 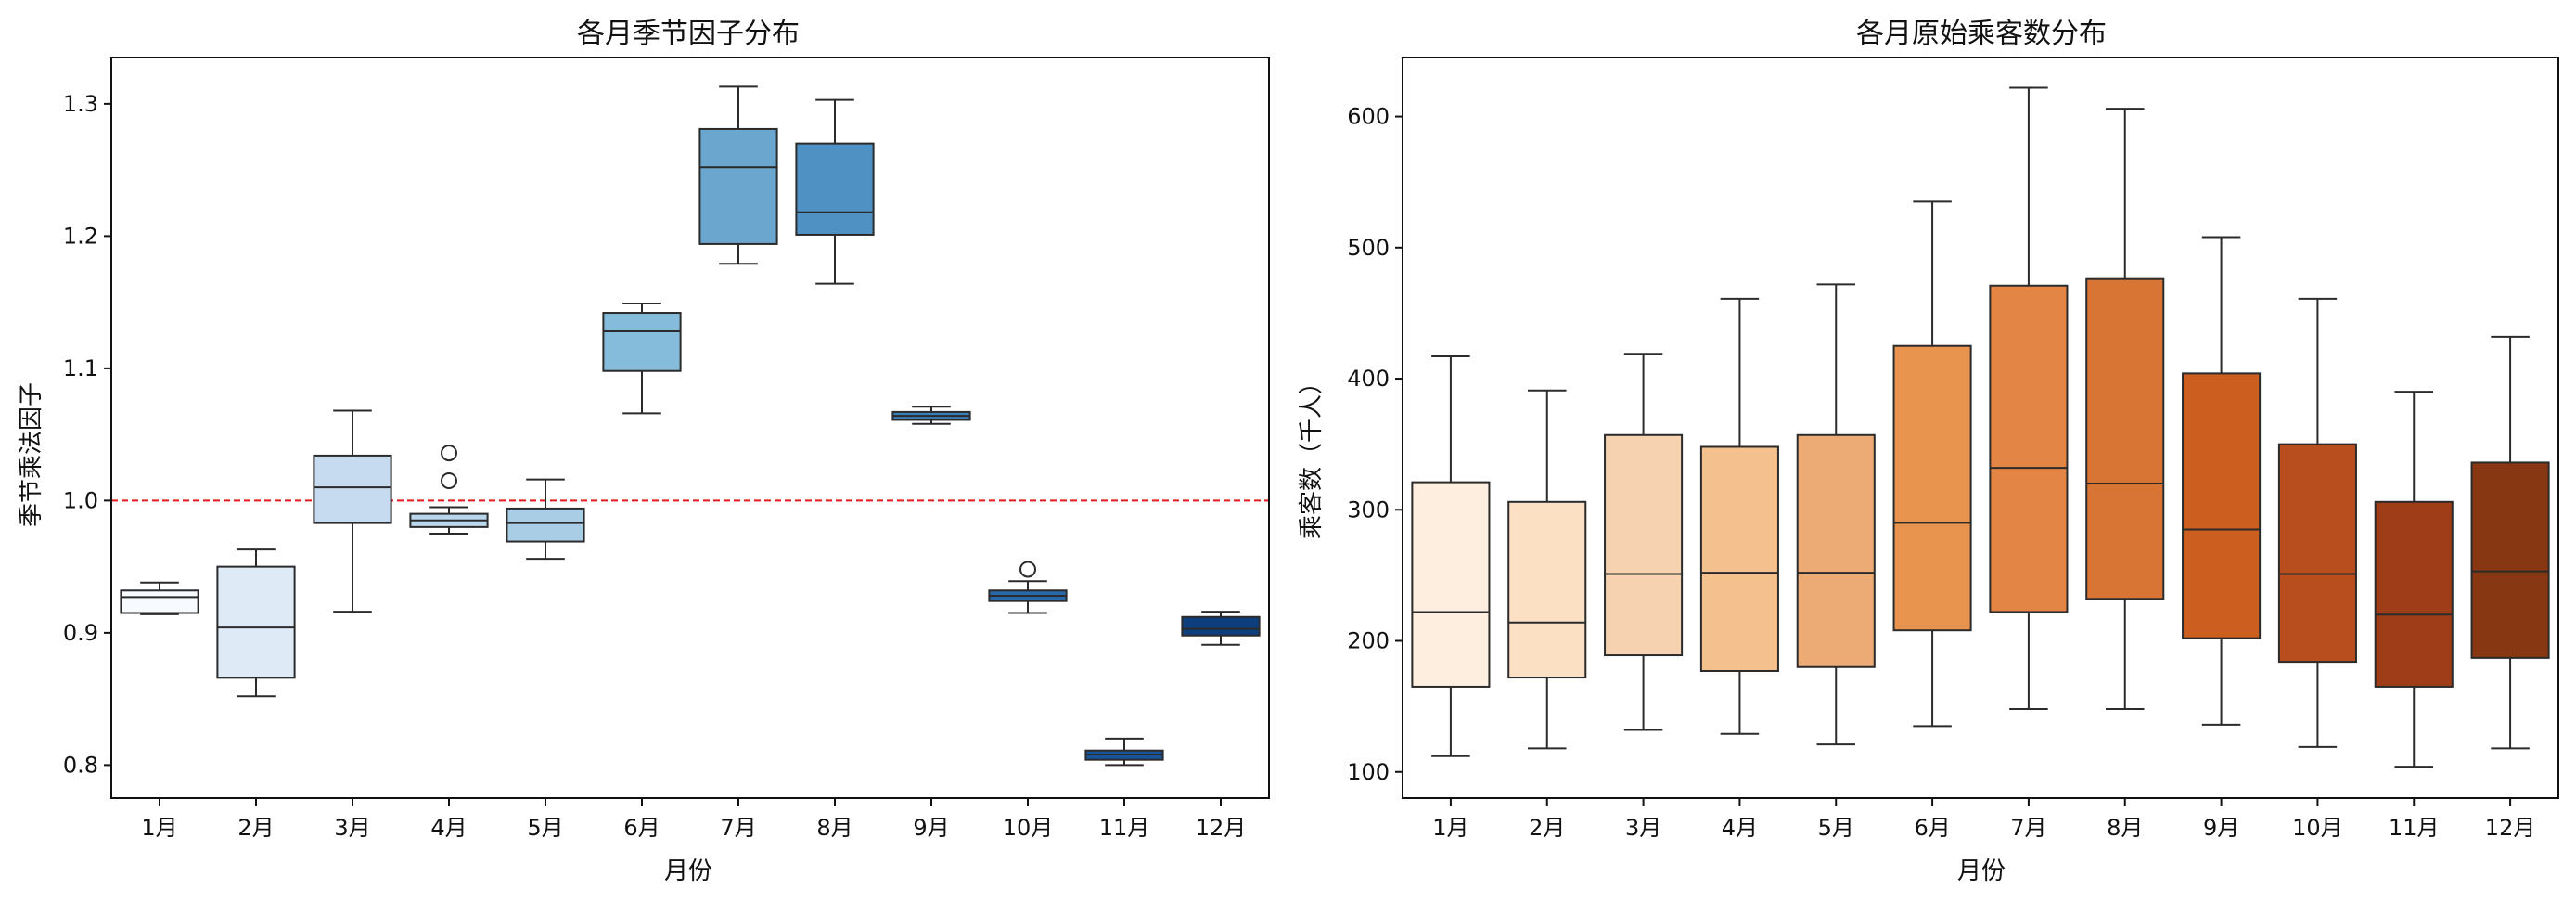 What do you see at coordinates (80, 500) in the screenshot?
I see `y-tick-label: 1.0` at bounding box center [80, 500].